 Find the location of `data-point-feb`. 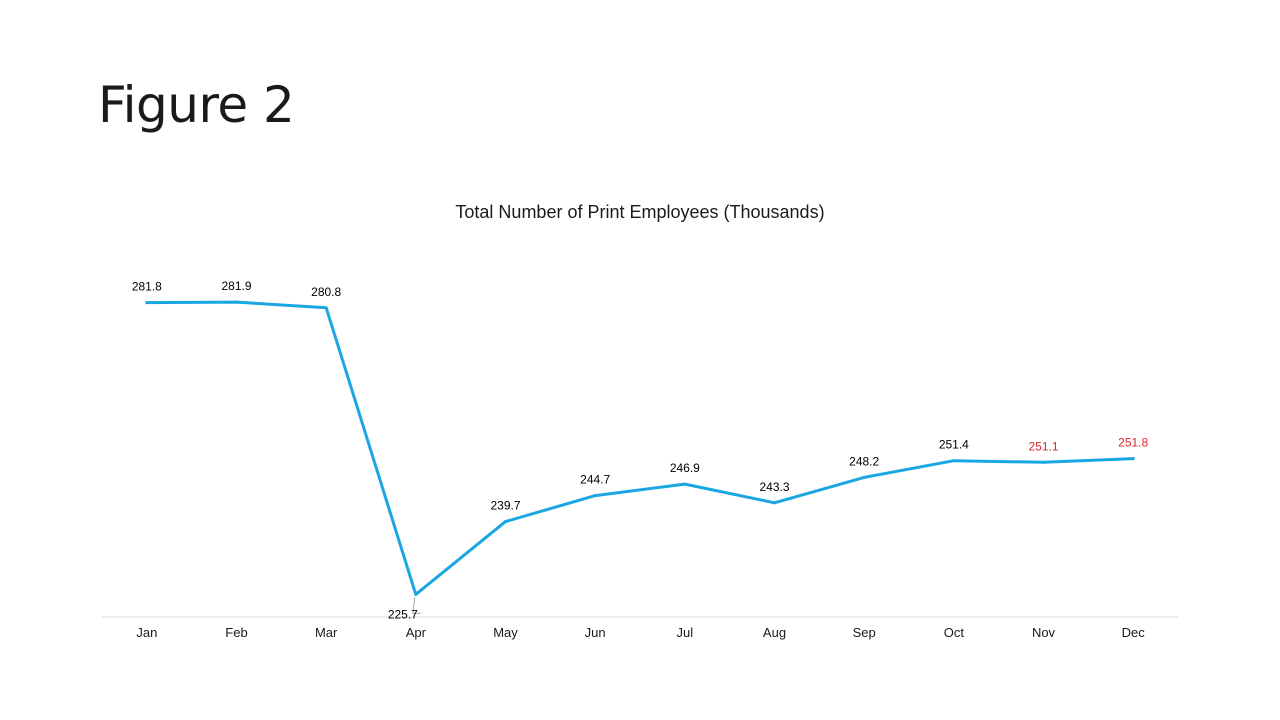

data-point-feb is located at coordinates (236, 302).